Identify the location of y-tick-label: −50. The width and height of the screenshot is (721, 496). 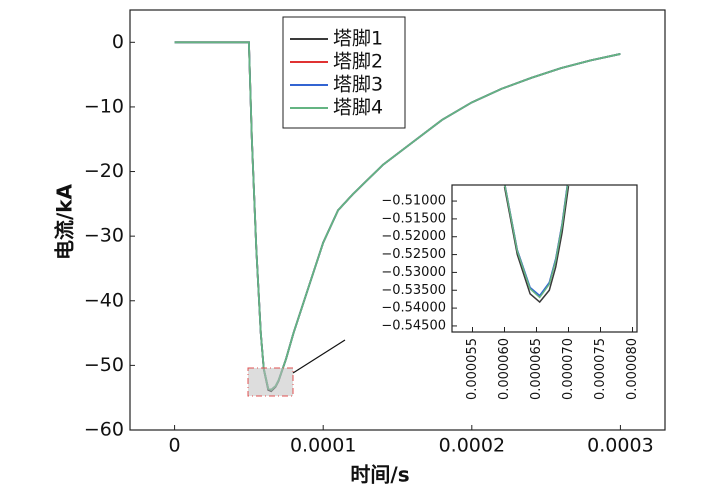
(104, 365).